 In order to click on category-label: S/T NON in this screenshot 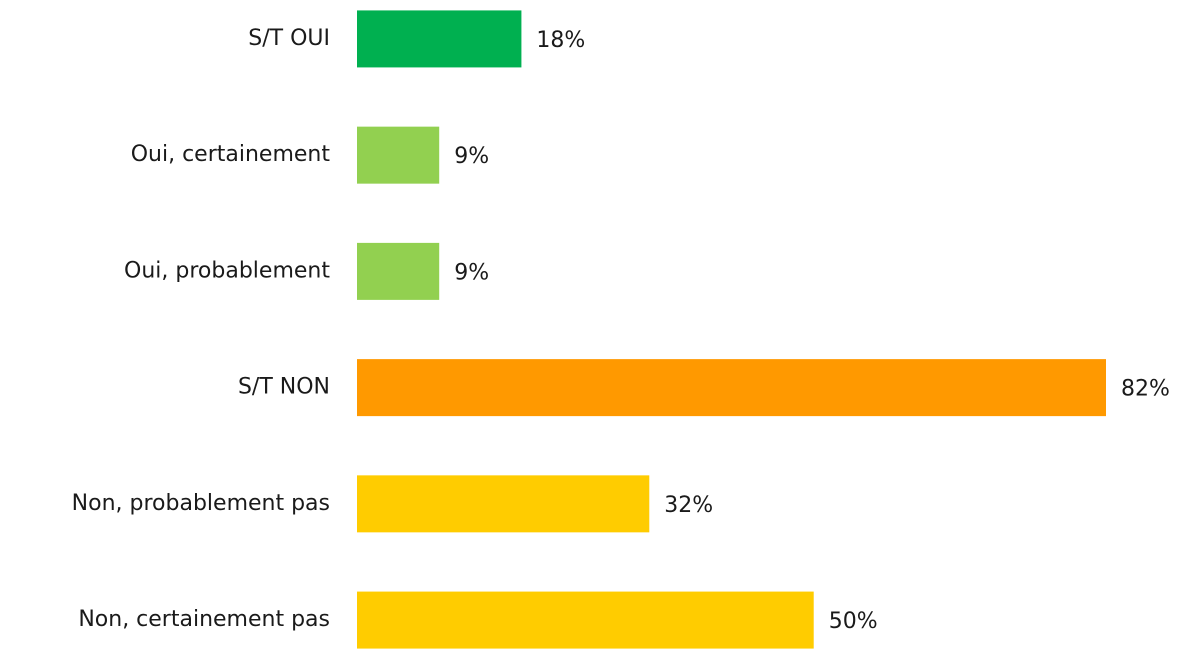, I will do `click(284, 387)`.